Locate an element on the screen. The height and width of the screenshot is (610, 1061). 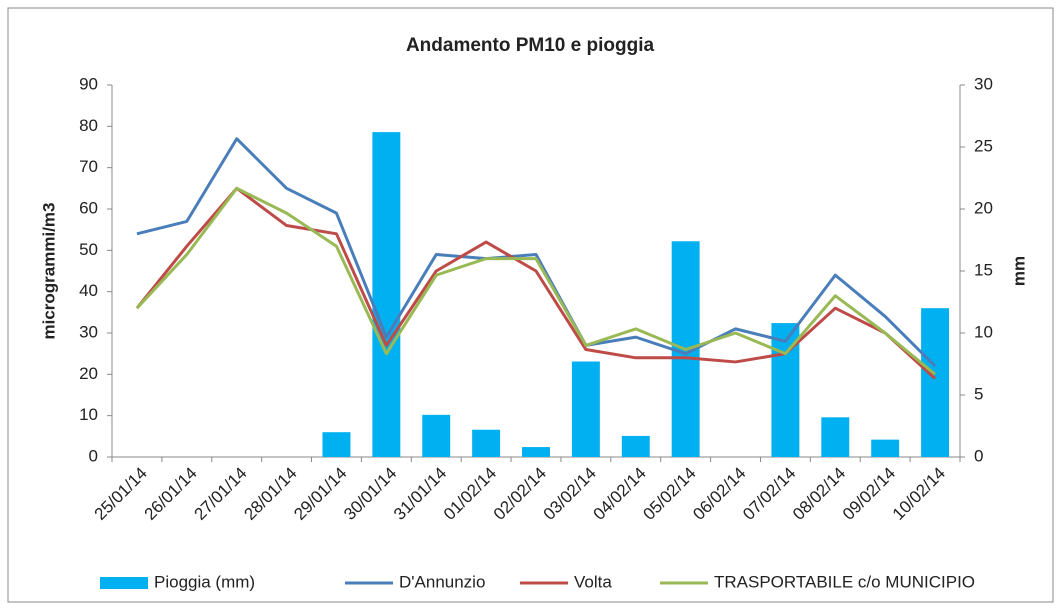
y-tick-label: 70 is located at coordinates (88, 166).